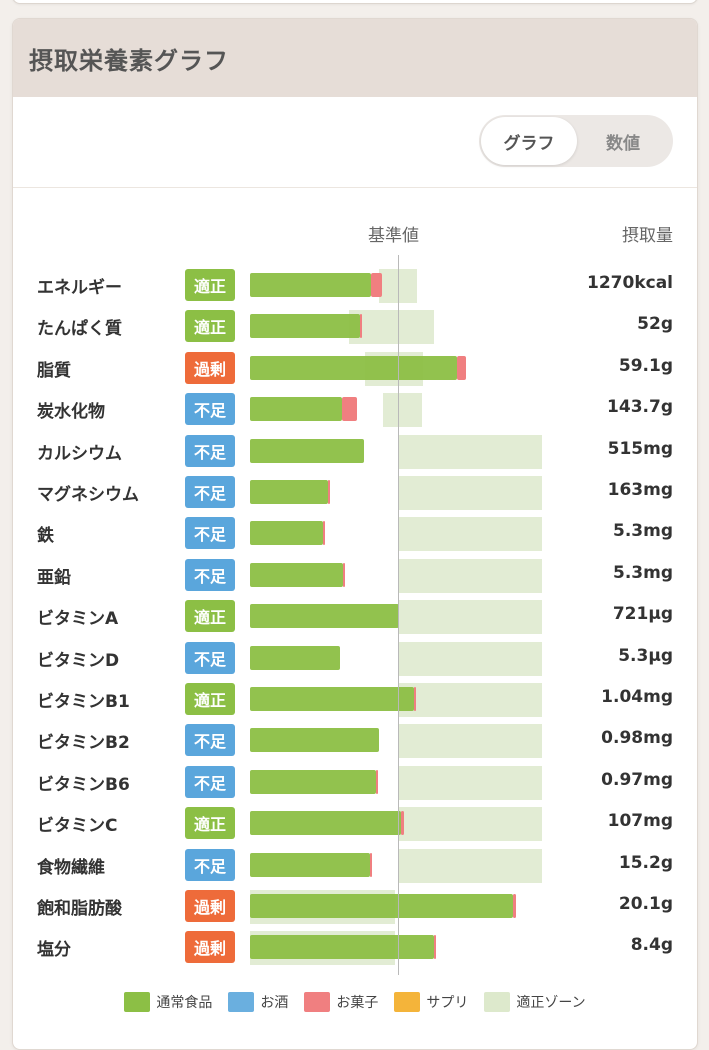  I want to click on nutrient-row: 炭水化物 不足 143.7g, so click(355, 409).